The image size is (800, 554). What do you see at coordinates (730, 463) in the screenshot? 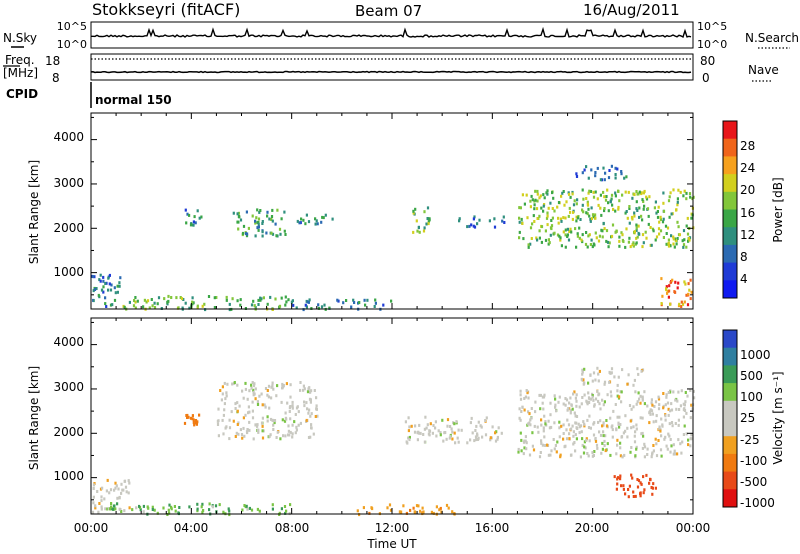
I see `colorbar-swatch` at bounding box center [730, 463].